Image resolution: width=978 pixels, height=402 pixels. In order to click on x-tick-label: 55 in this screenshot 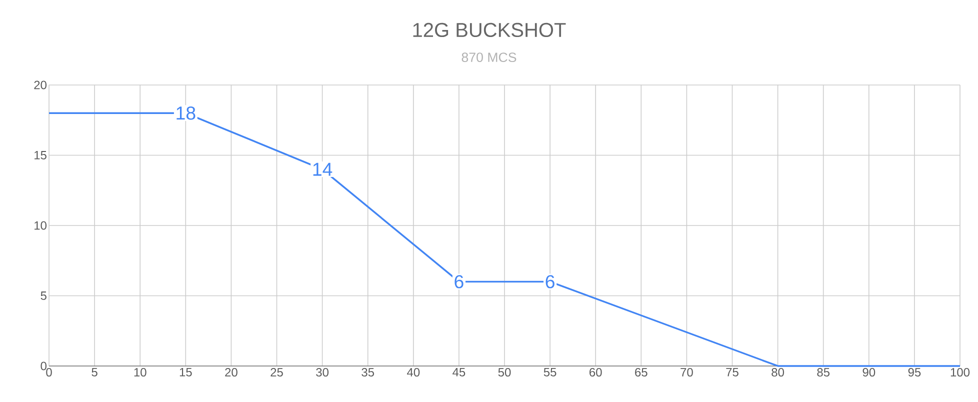, I will do `click(550, 372)`.